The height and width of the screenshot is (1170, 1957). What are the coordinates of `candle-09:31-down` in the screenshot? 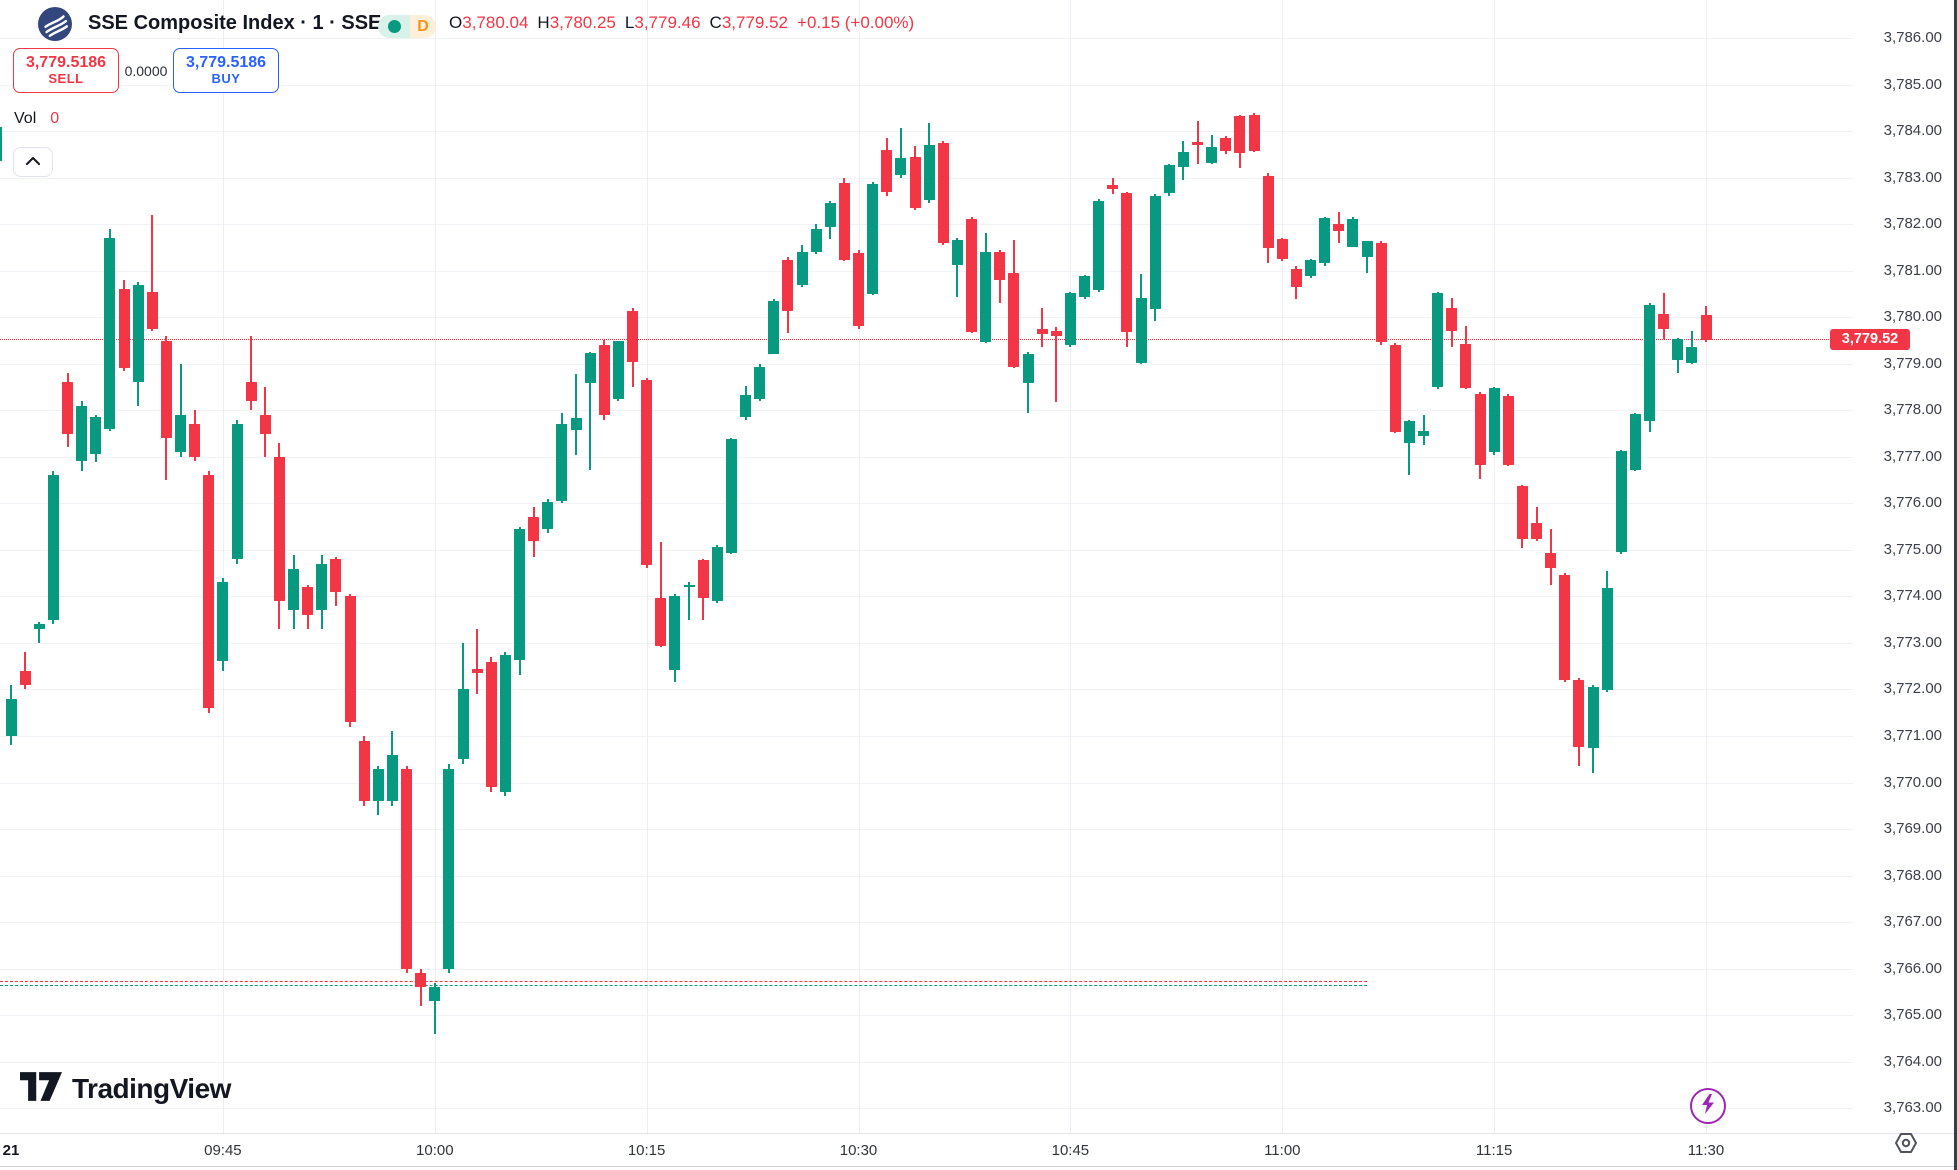 It's located at (25, 677).